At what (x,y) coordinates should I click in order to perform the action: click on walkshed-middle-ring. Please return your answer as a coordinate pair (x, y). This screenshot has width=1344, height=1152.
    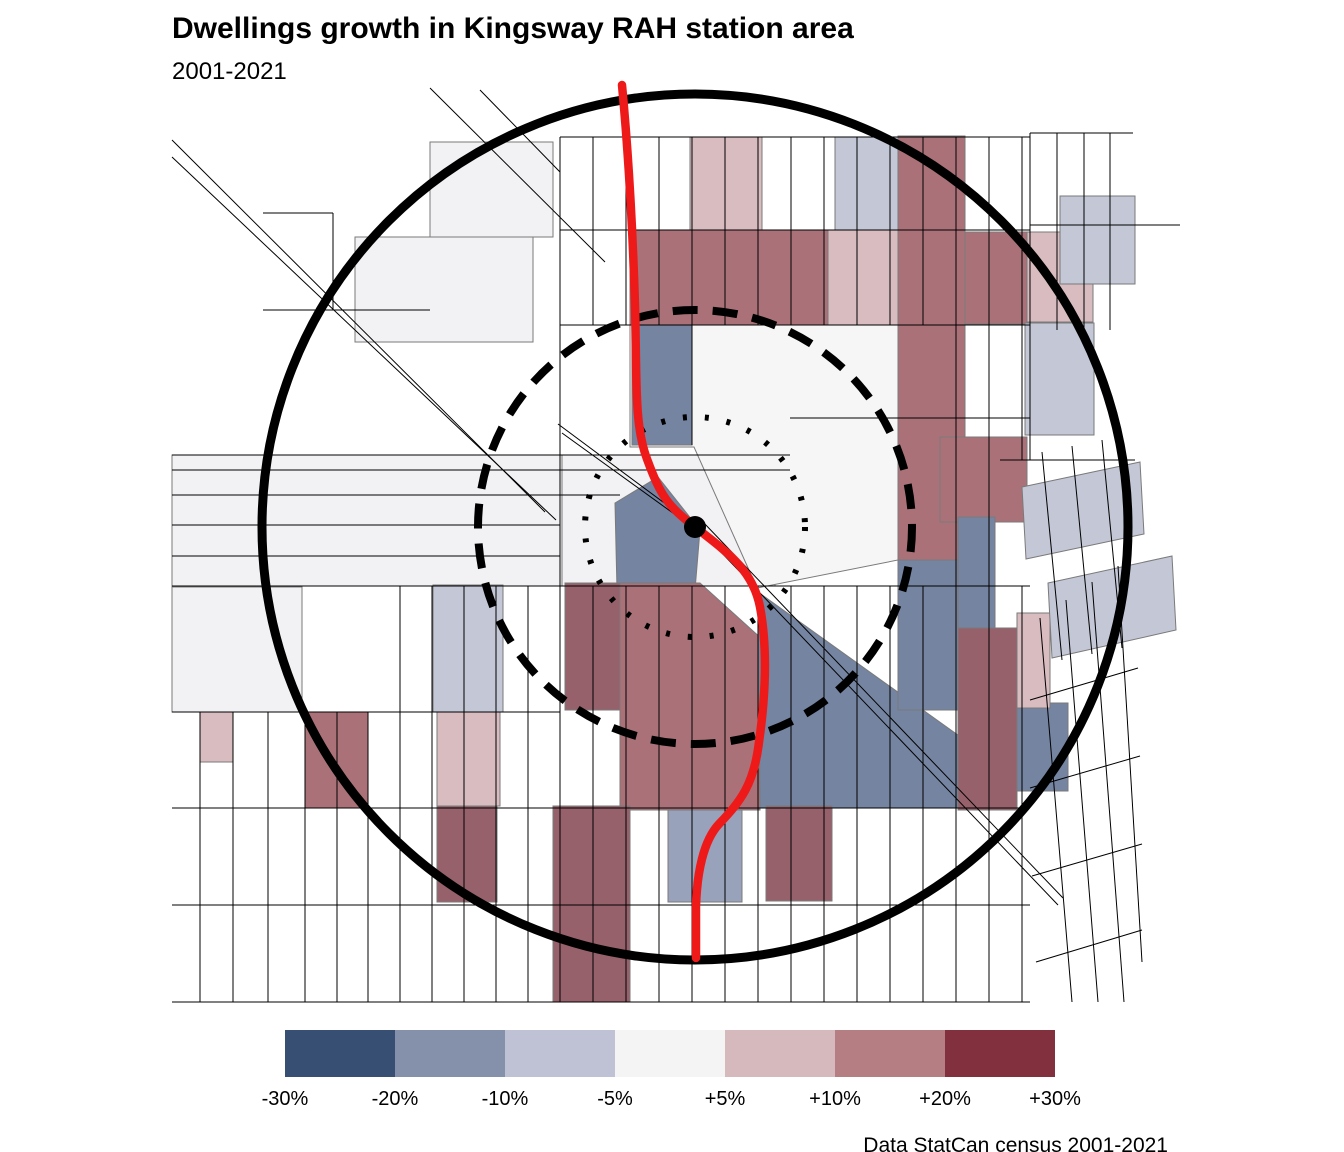
    Looking at the image, I should click on (695, 527).